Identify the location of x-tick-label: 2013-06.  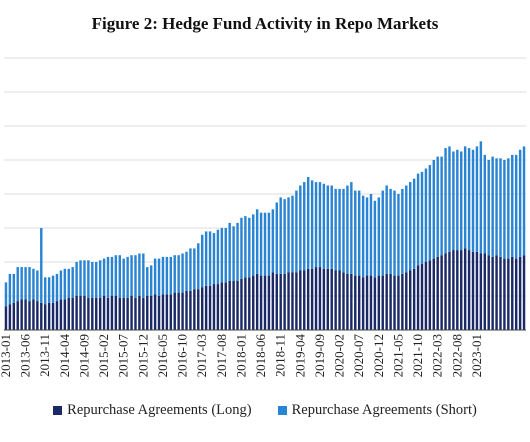
(25, 356).